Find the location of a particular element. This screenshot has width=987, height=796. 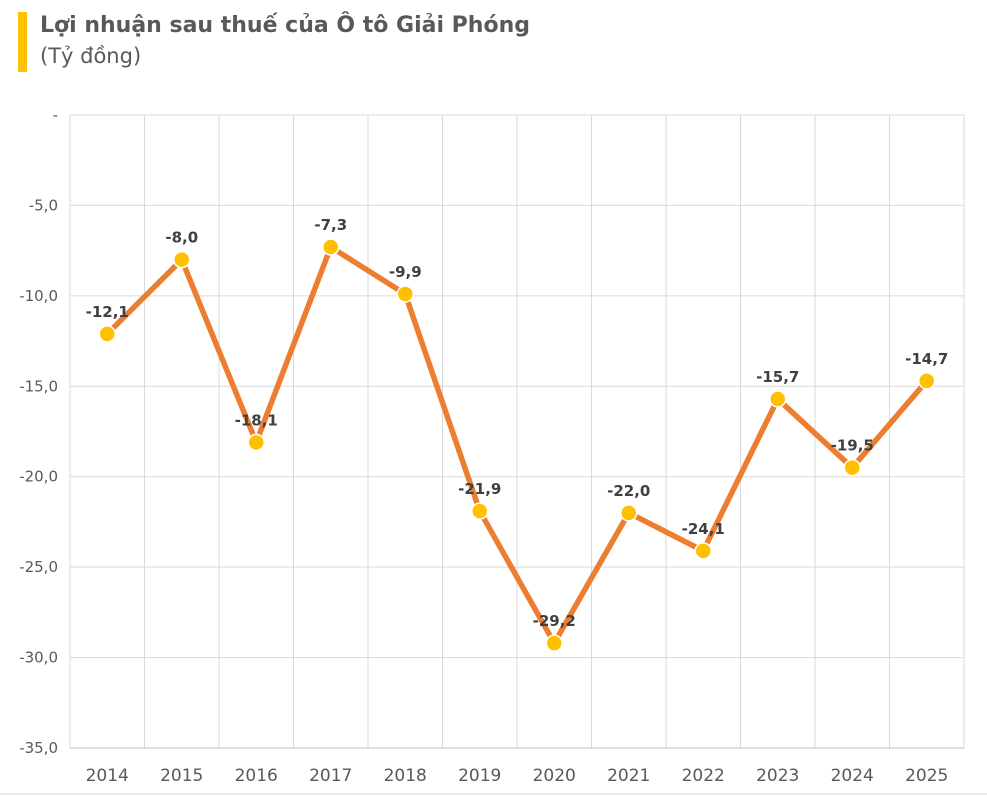

x-tick-label: 2025 is located at coordinates (926, 776).